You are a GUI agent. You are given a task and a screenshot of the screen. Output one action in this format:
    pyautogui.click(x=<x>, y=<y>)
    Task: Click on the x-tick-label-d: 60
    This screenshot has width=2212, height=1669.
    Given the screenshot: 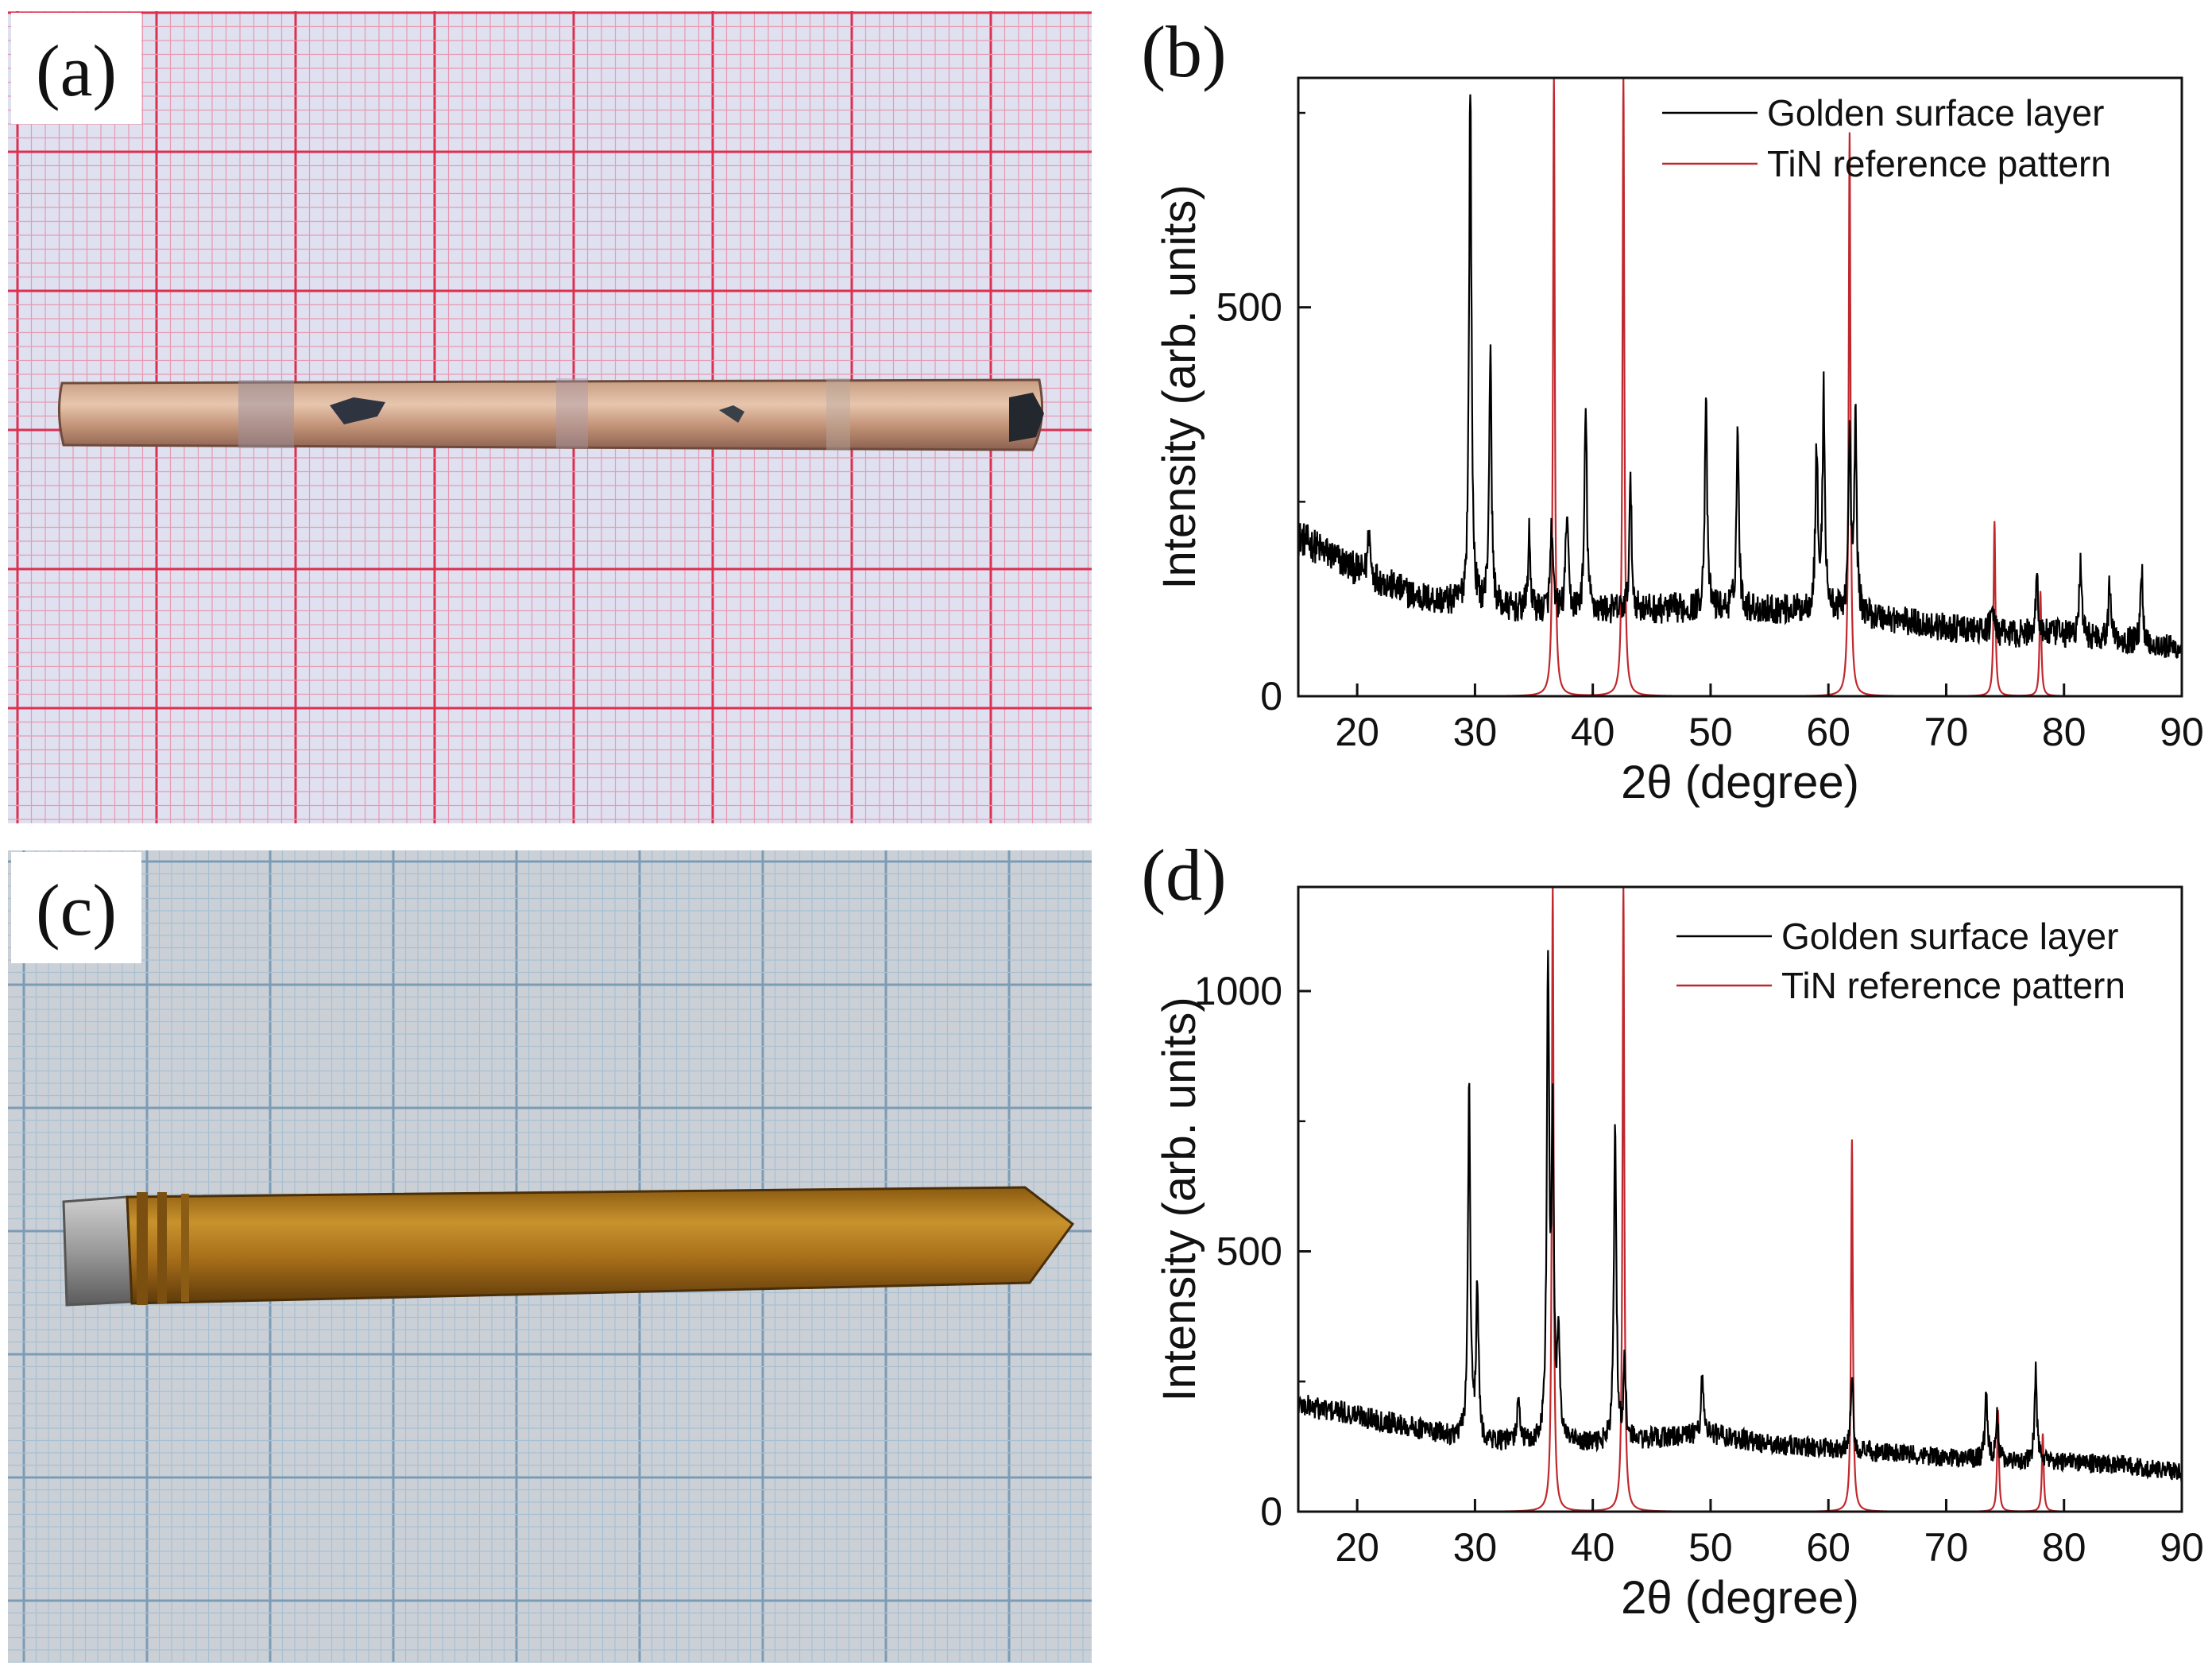 What is the action you would take?
    pyautogui.click(x=1828, y=1547)
    